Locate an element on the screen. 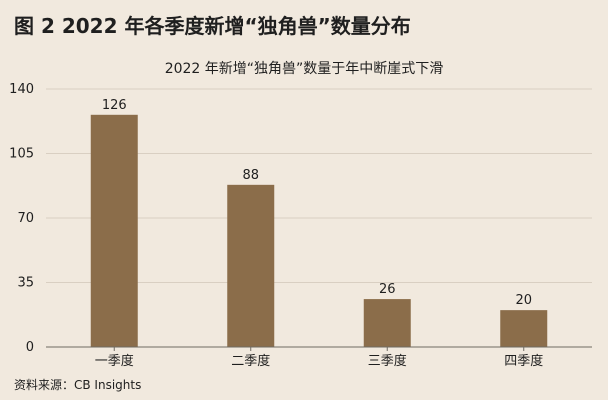 This screenshot has height=400, width=608. y-axis-ticks: 0 35 70 105 140 is located at coordinates (21, 218).